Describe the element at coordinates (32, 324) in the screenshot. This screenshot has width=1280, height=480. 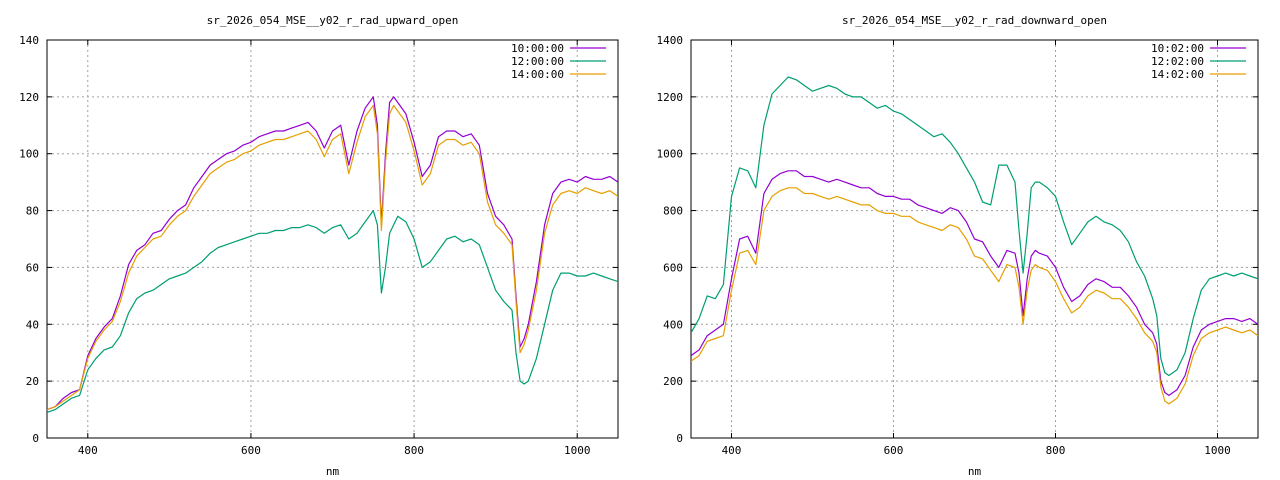
I see `y-tick-label: 40` at that location.